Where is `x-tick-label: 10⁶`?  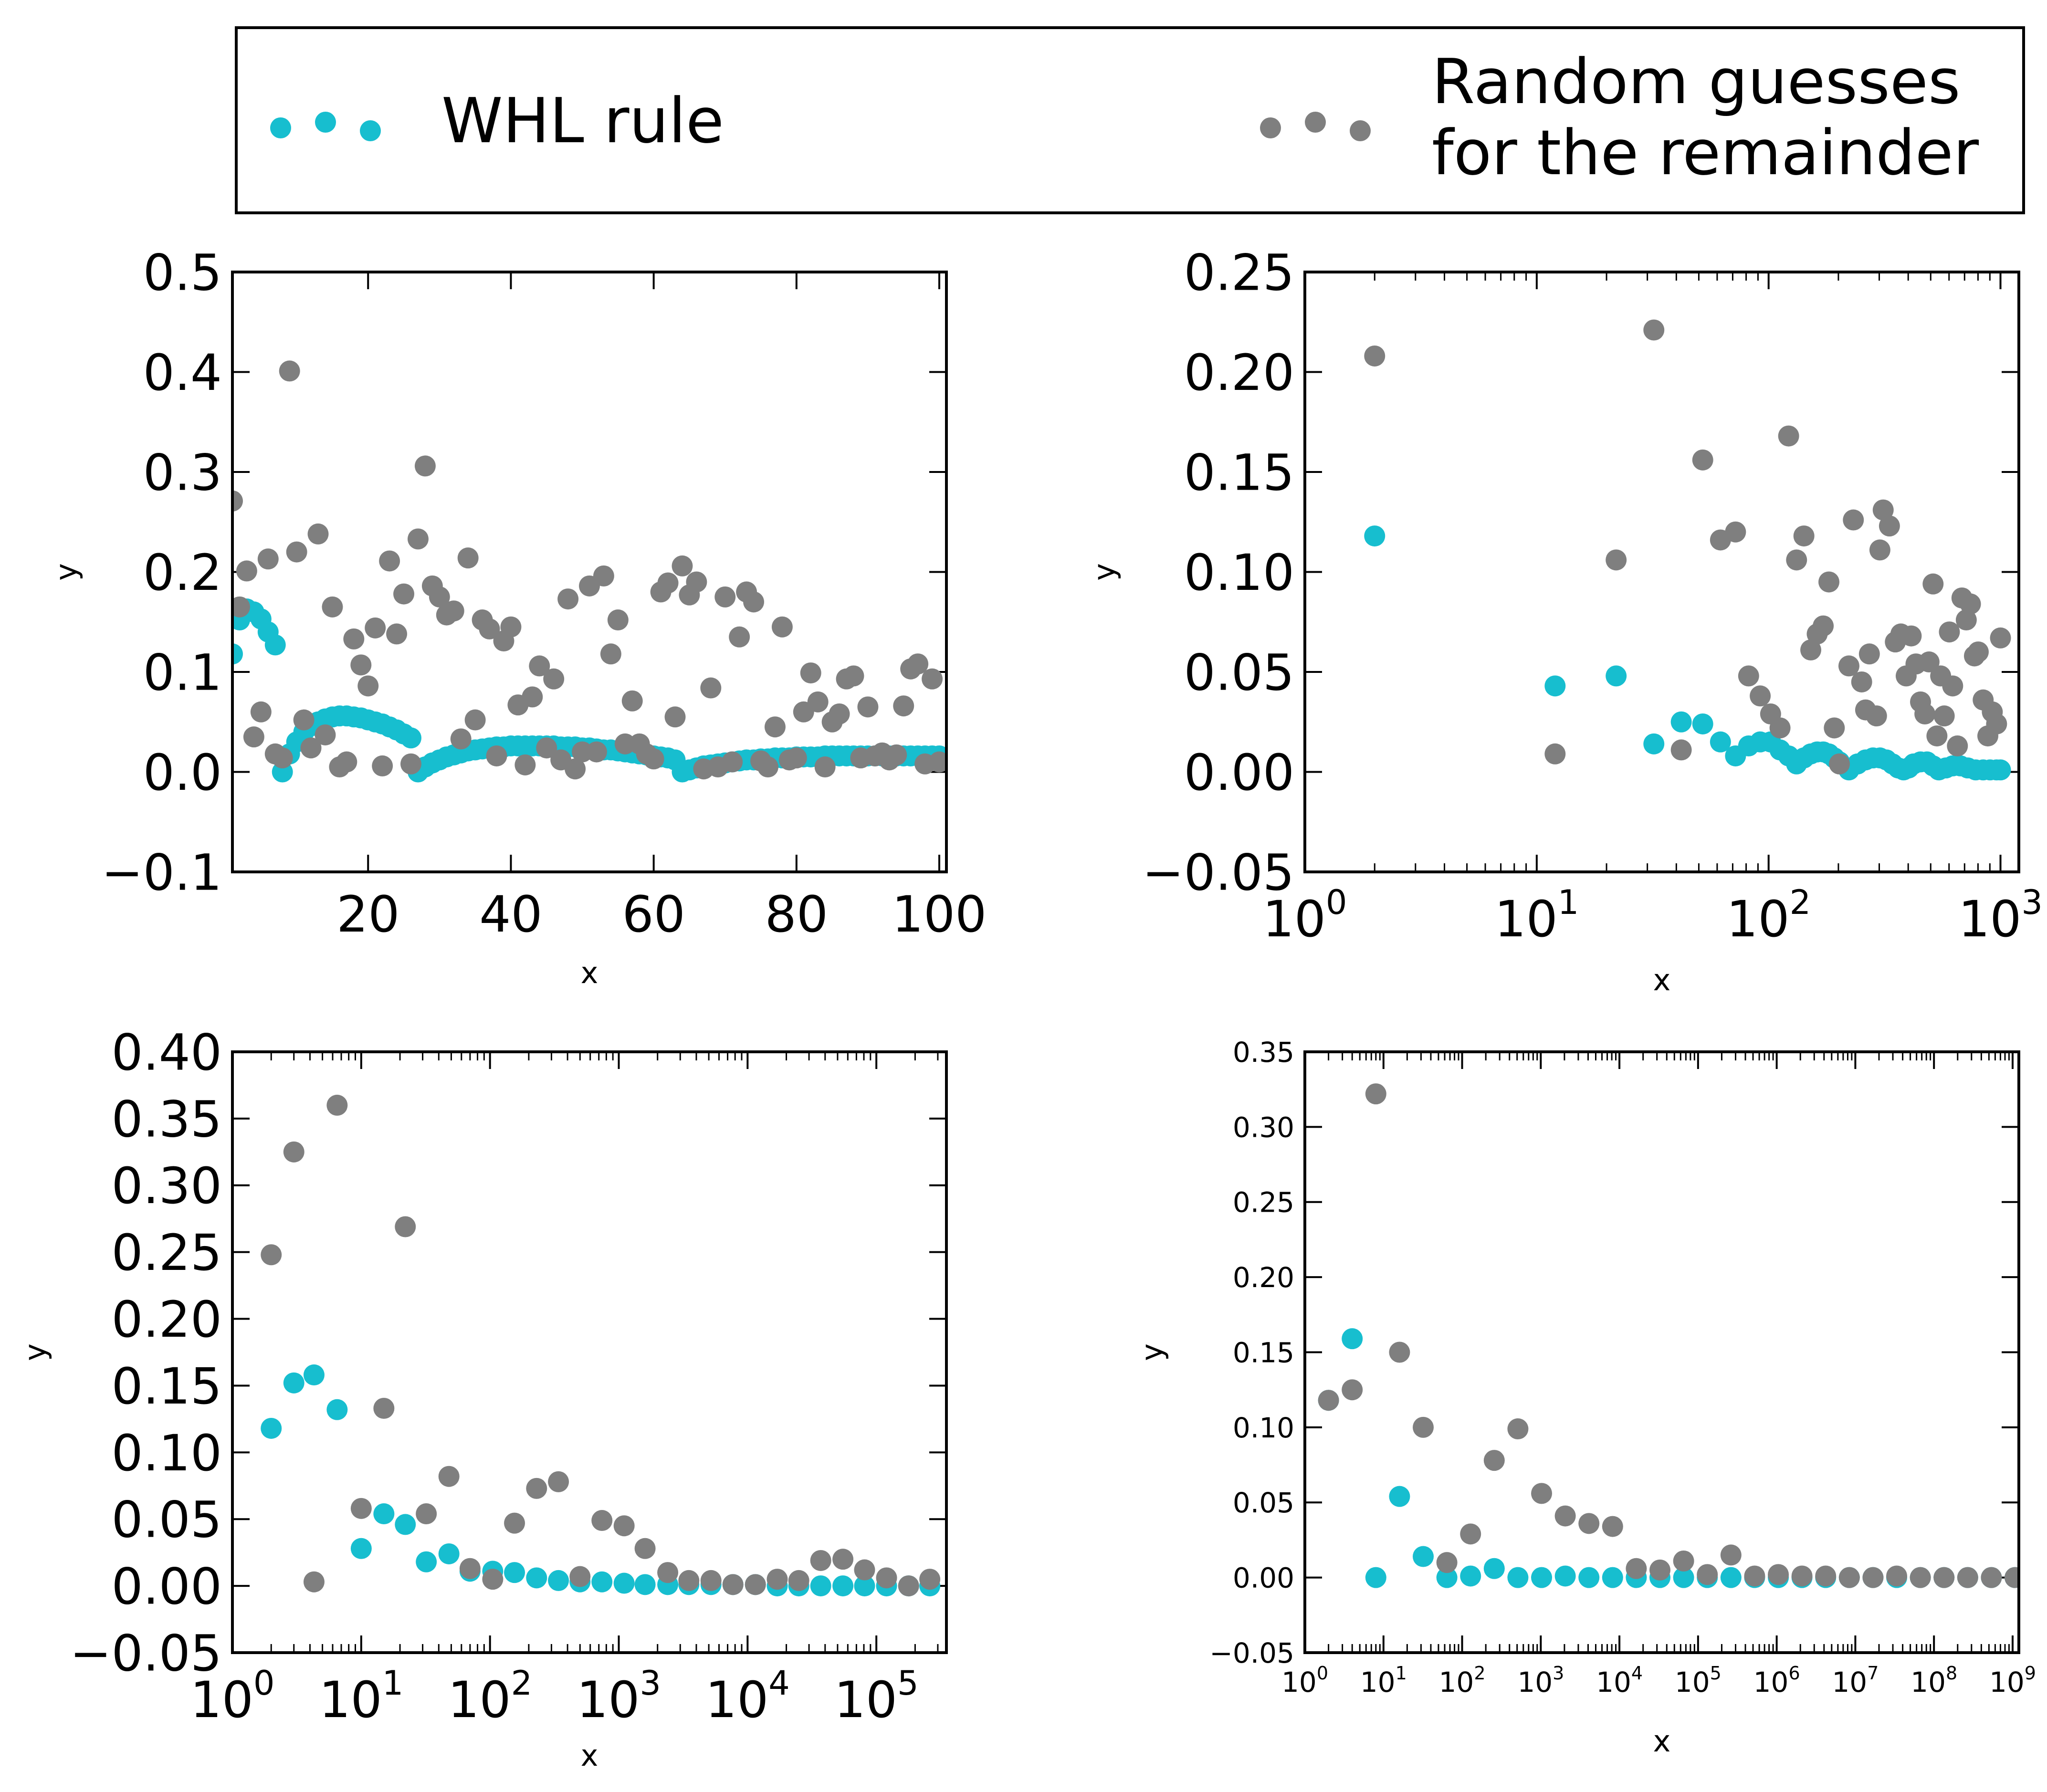
x-tick-label: 10⁶ is located at coordinates (1776, 1680).